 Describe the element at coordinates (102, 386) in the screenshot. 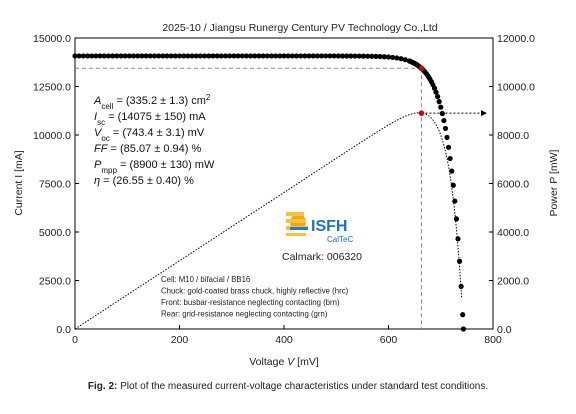

I see `caption-label: Fig. 2:` at that location.